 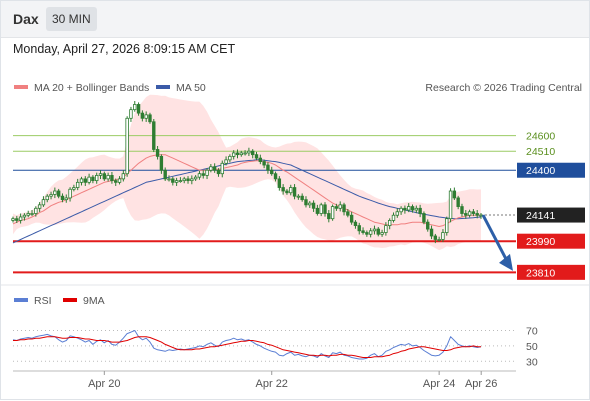 What do you see at coordinates (295, 19) in the screenshot?
I see `header-bar: Dax 30 MIN` at bounding box center [295, 19].